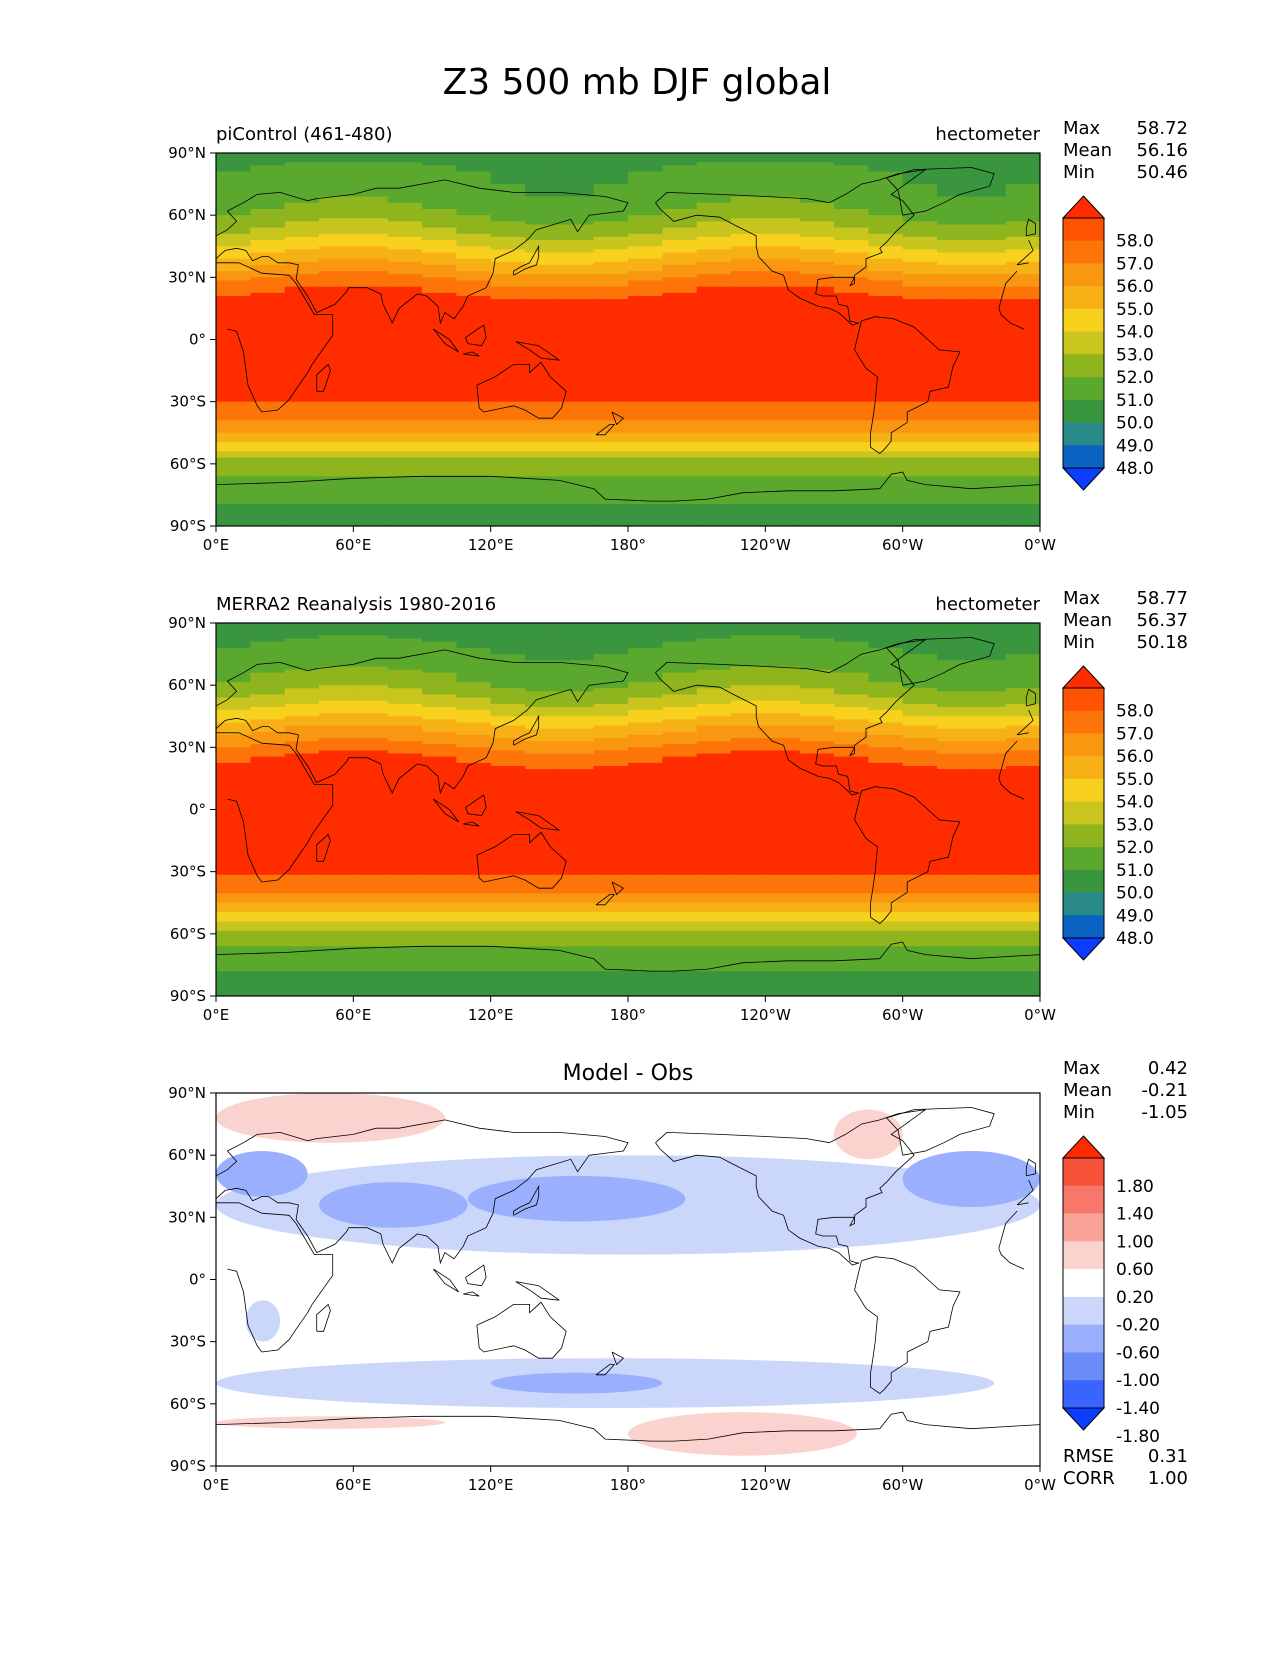 The height and width of the screenshot is (1654, 1275). I want to click on x-tick-label: 180°, so click(628, 545).